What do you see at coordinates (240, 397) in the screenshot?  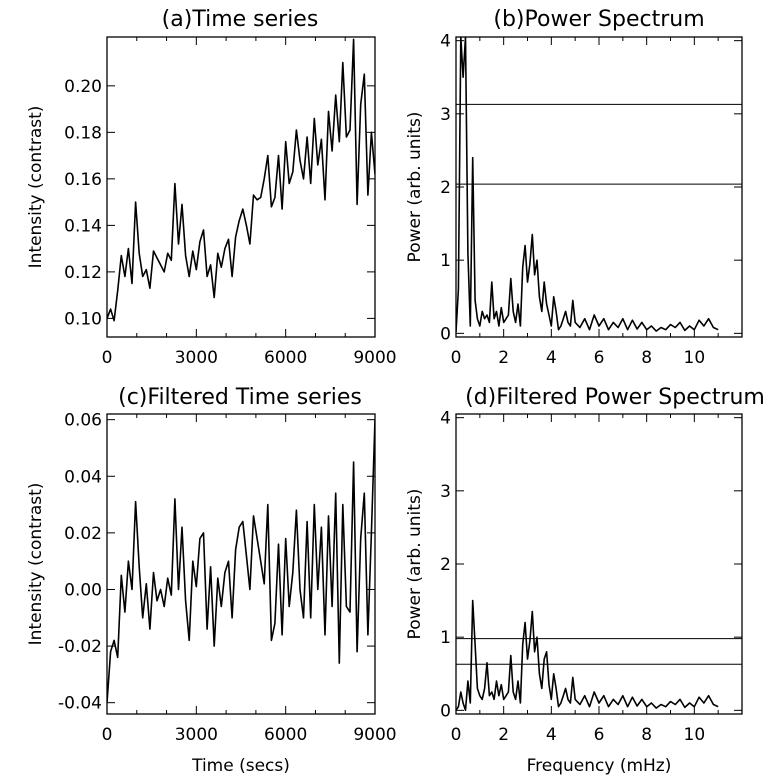 I see `panel-title: (c)Filtered Time series` at bounding box center [240, 397].